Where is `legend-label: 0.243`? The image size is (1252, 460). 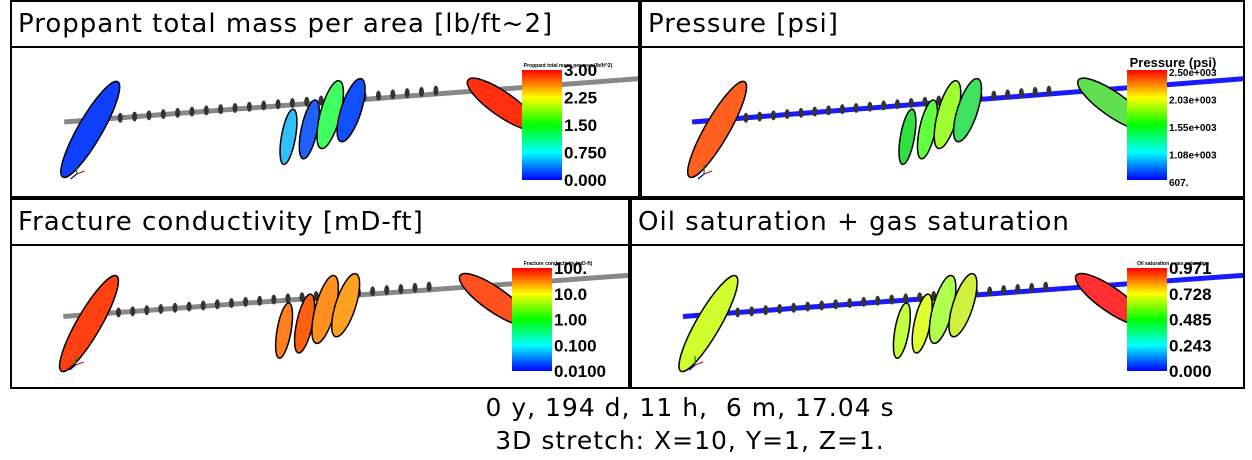 legend-label: 0.243 is located at coordinates (1190, 345).